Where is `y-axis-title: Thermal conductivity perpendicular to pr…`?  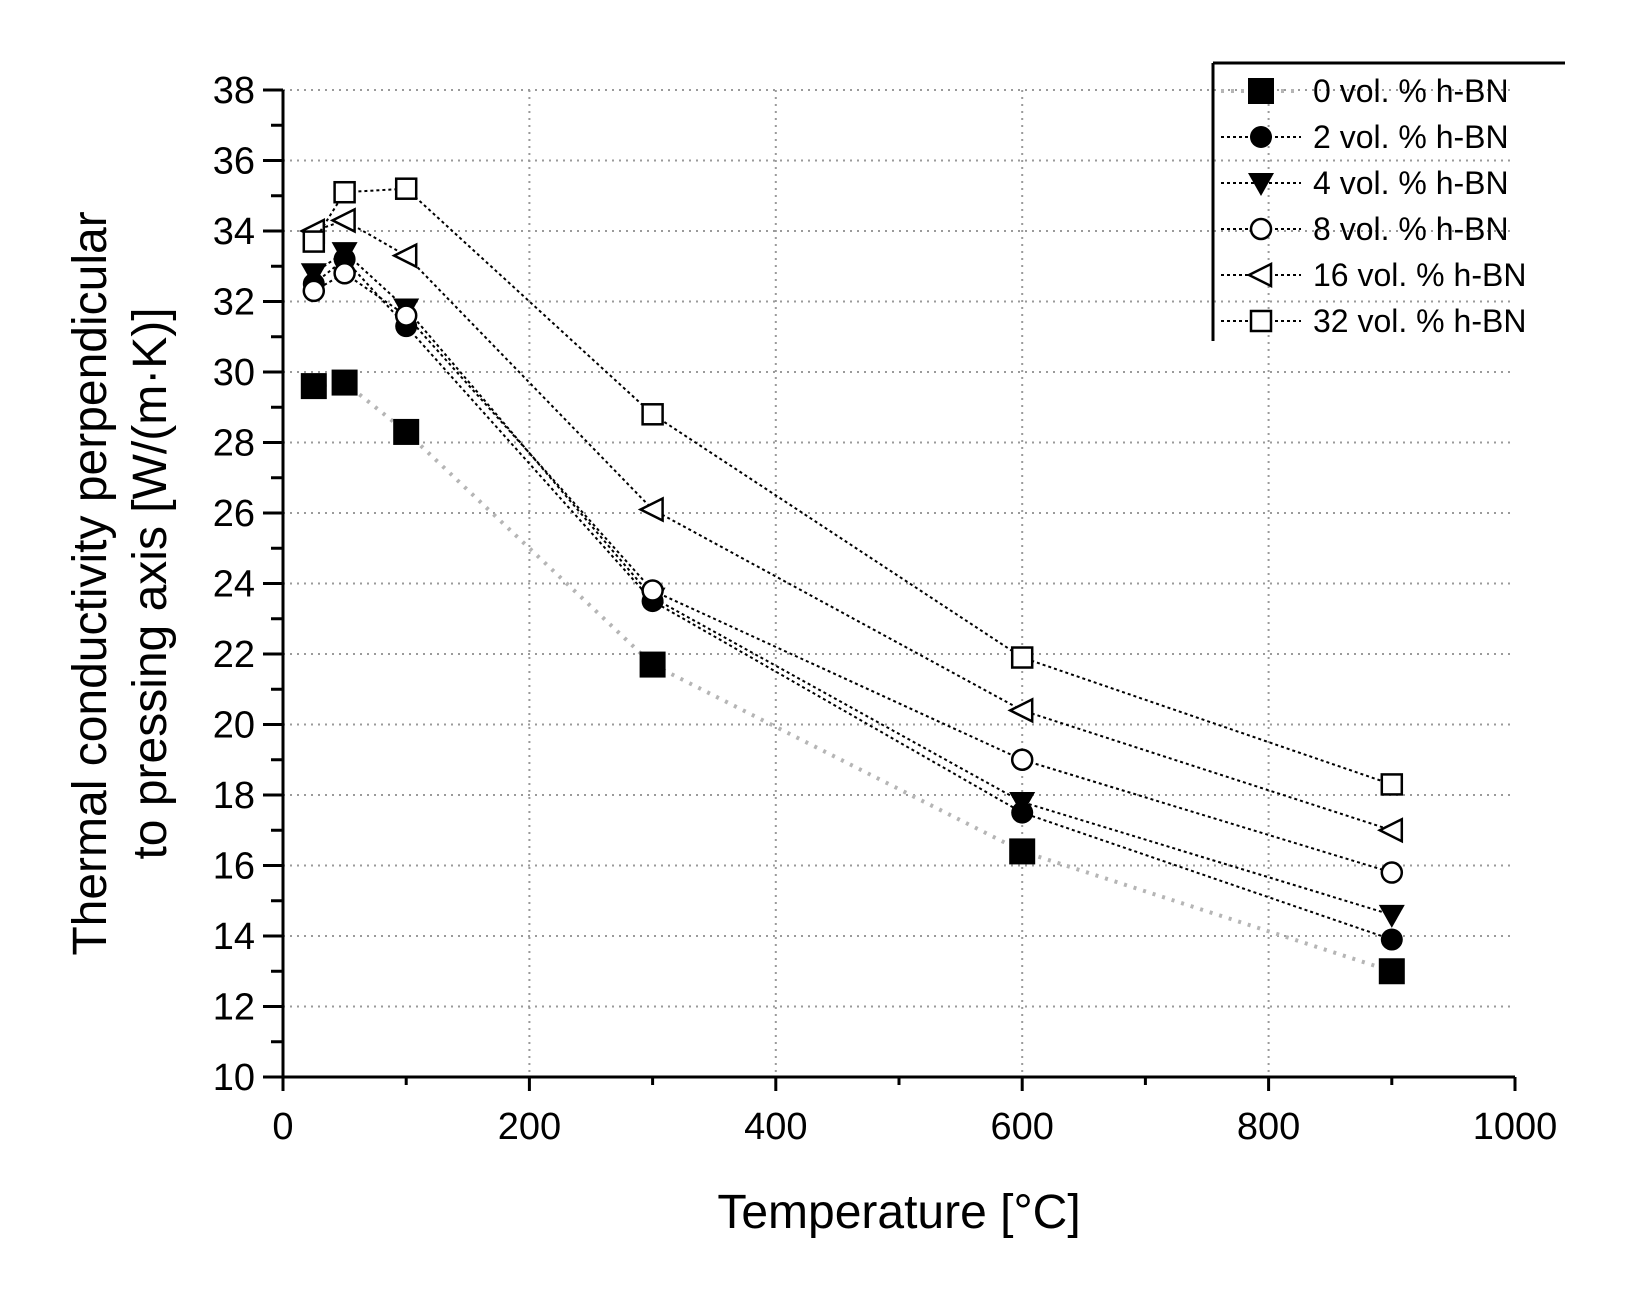 y-axis-title: Thermal conductivity perpendicular to pr… is located at coordinates (120, 583).